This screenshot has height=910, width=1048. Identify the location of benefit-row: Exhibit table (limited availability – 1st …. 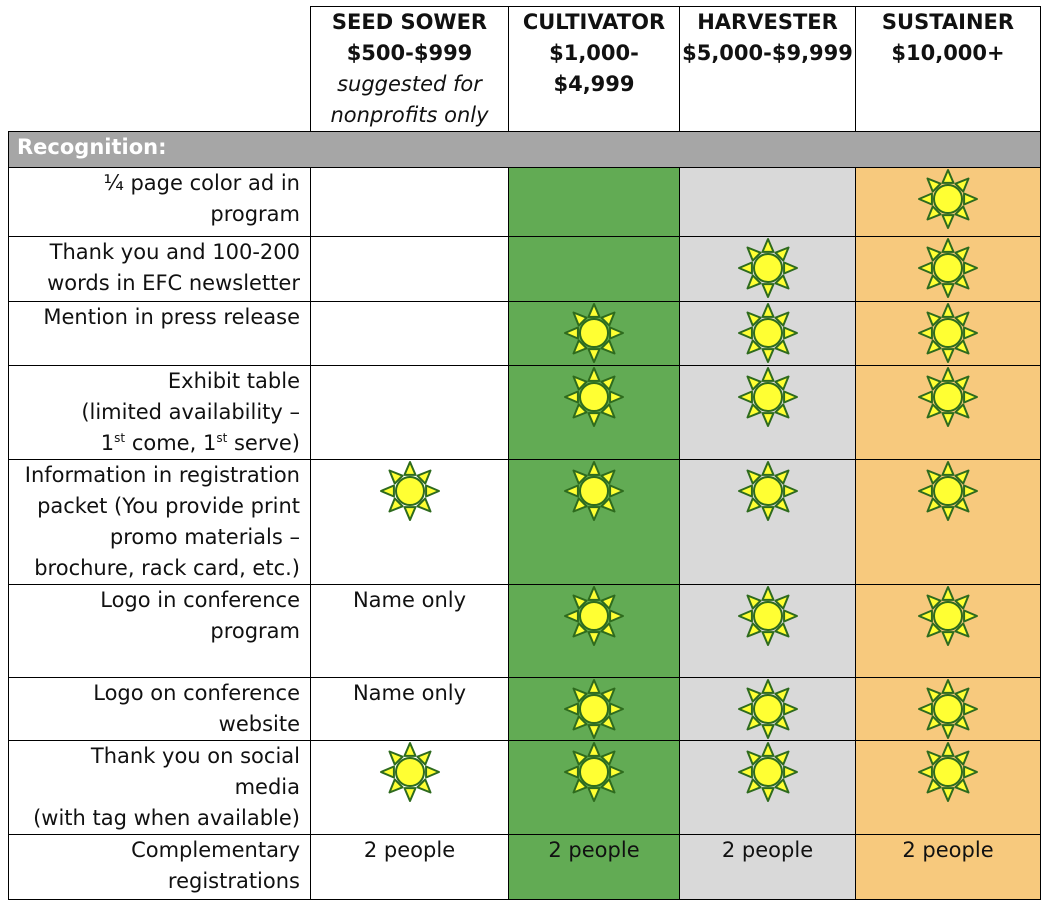
(524, 412).